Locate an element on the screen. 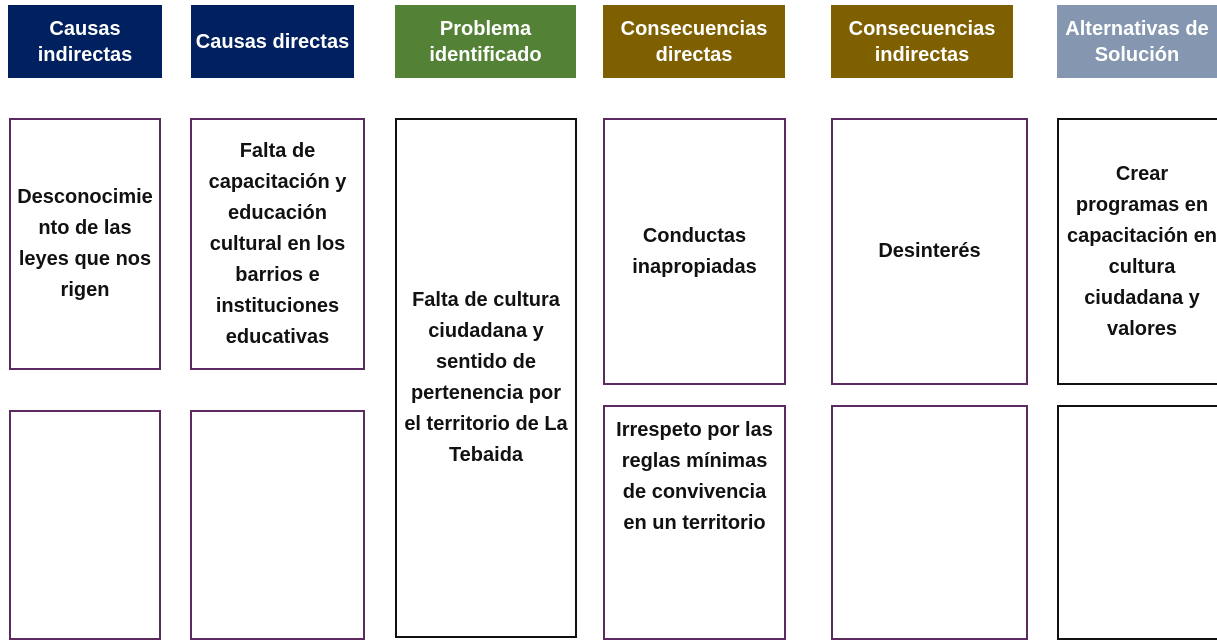  header: Consecuencias directas is located at coordinates (694, 41).